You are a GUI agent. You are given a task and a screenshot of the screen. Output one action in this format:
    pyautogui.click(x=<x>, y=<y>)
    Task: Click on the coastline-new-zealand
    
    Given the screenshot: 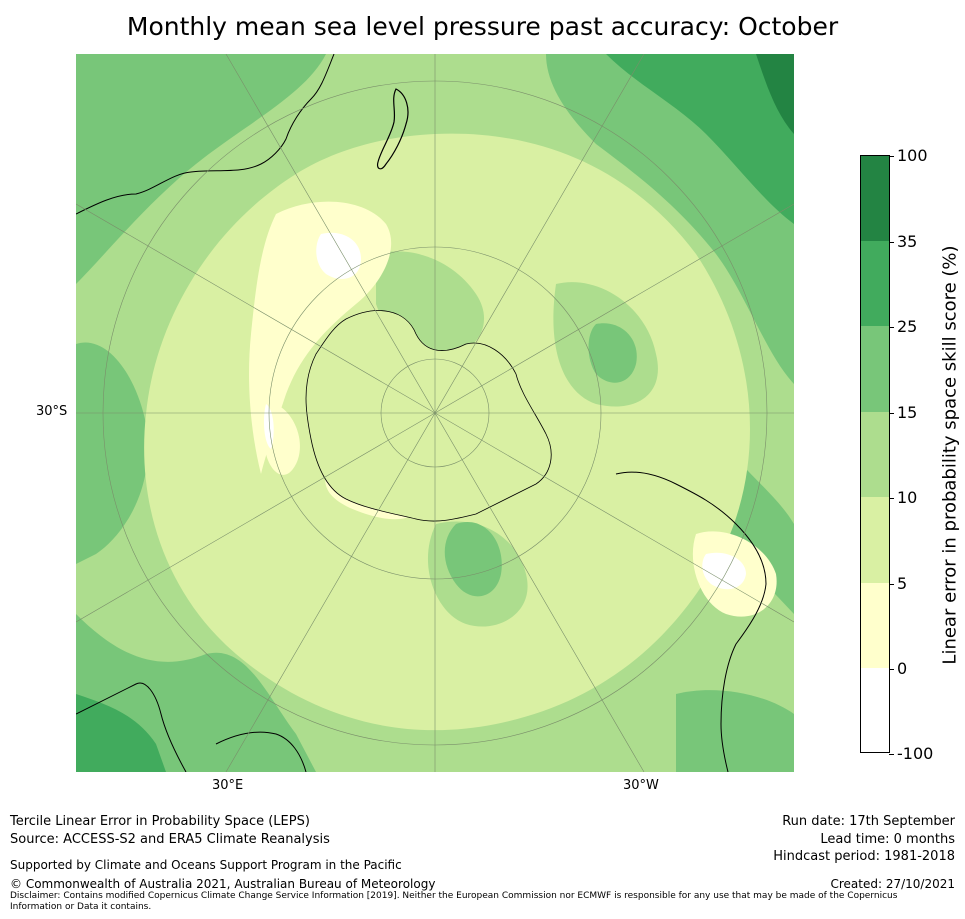 What is the action you would take?
    pyautogui.click(x=392, y=129)
    